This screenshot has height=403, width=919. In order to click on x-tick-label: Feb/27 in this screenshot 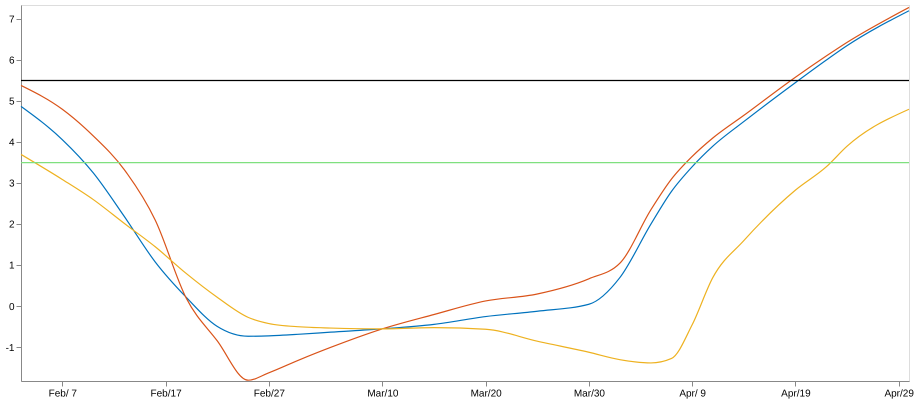, I will do `click(270, 394)`.